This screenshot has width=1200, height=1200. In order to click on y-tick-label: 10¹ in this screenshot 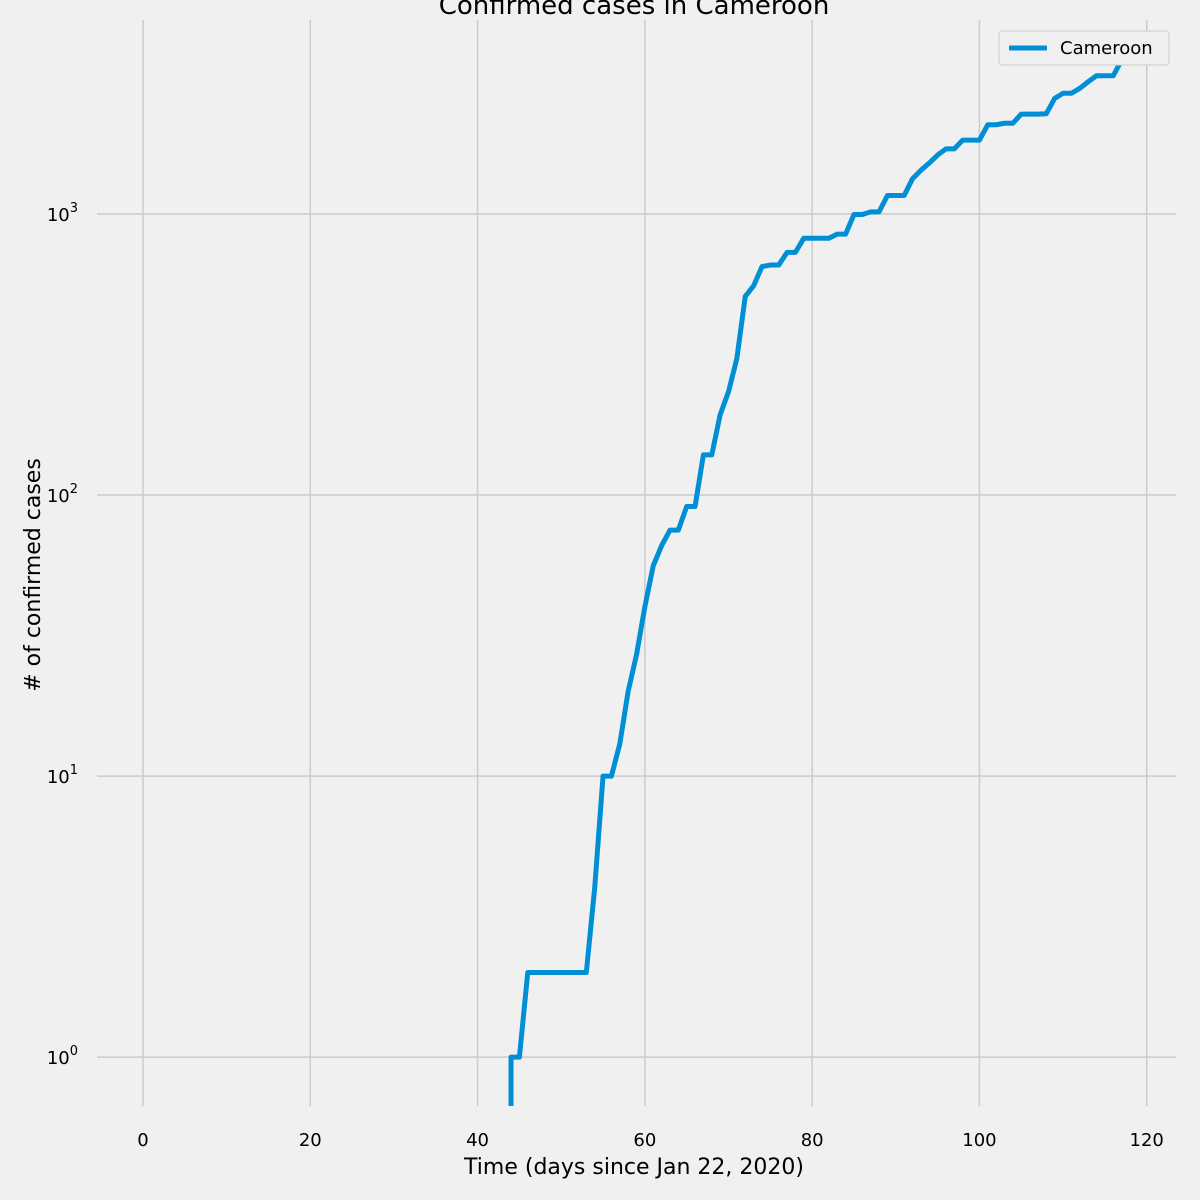, I will do `click(62, 775)`.